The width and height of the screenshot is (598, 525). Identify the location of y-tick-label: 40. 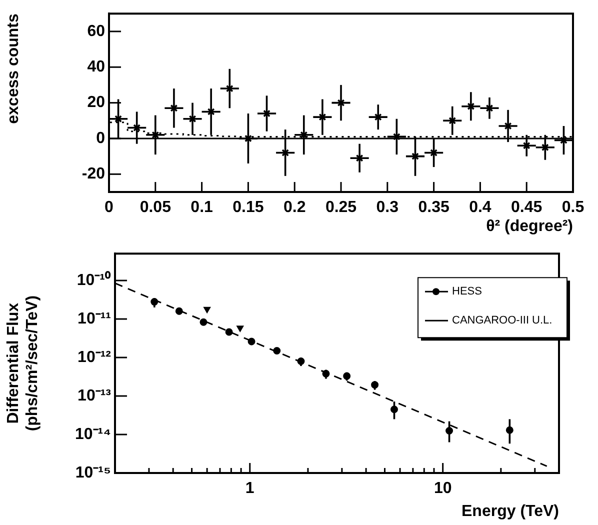
(96, 67).